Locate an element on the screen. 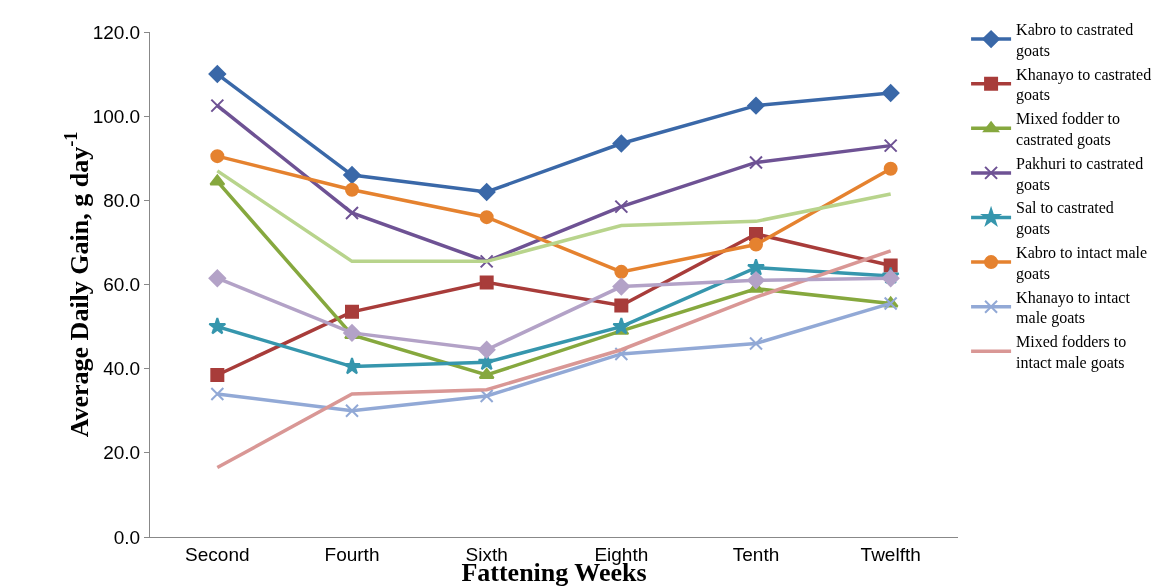 The height and width of the screenshot is (587, 1173). x-tick-label: Fourth is located at coordinates (352, 554).